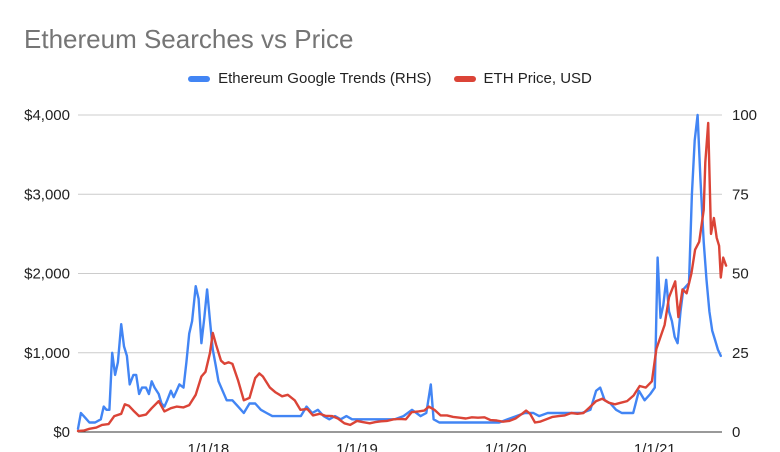  Describe the element at coordinates (47, 115) in the screenshot. I see `y-left-tick-label: $4,000` at that location.